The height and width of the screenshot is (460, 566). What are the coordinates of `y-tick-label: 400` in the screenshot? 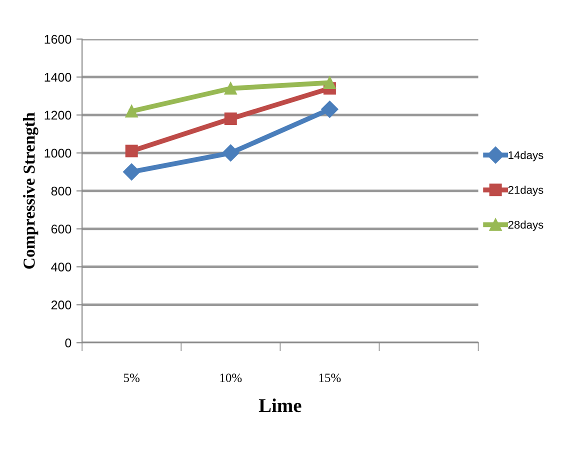 It's located at (61, 267).